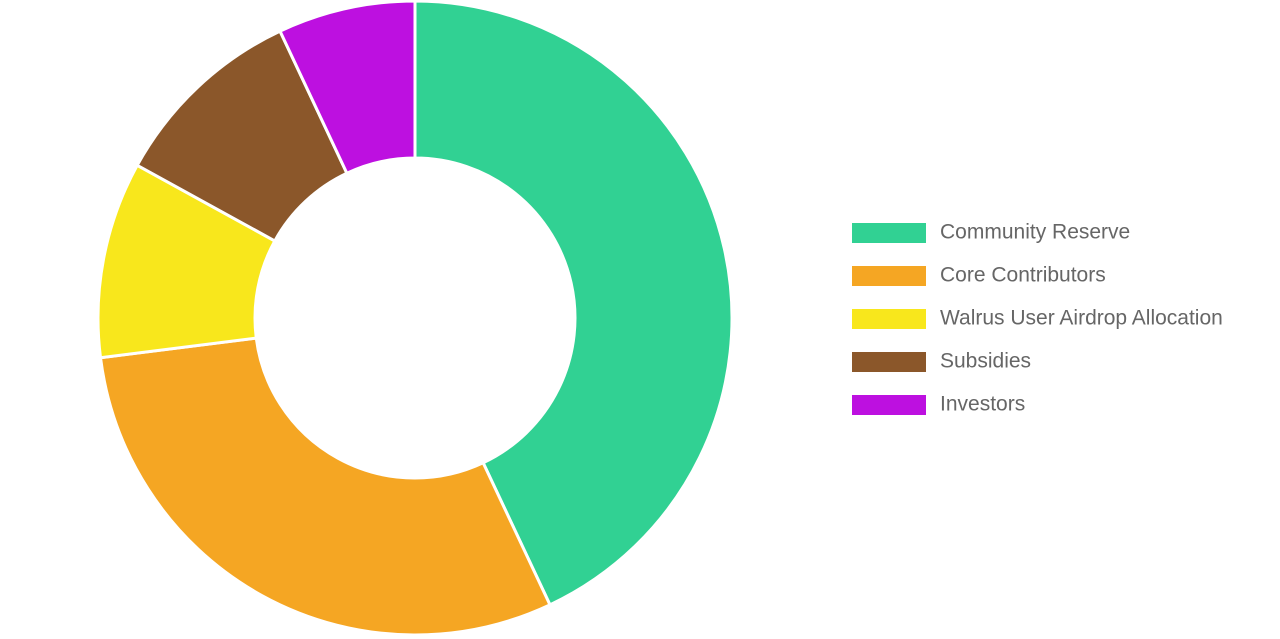  Describe the element at coordinates (985, 361) in the screenshot. I see `legend-label: Subsidies` at that location.